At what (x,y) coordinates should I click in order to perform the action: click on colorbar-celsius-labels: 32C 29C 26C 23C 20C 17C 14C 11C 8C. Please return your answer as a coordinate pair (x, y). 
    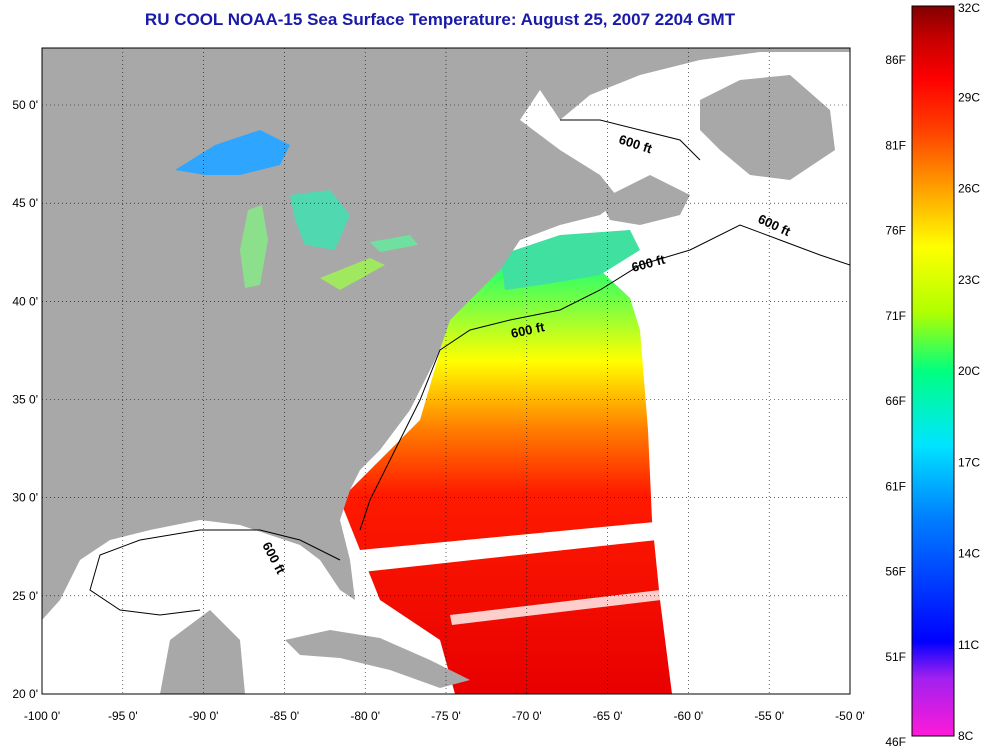
    Looking at the image, I should click on (969, 372).